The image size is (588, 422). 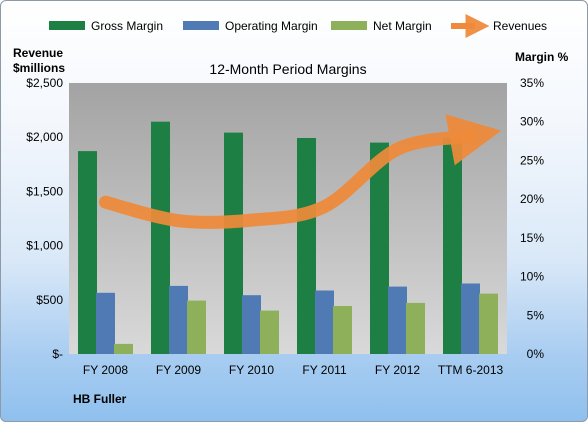 I want to click on right-tick-label: 35%, so click(x=532, y=83).